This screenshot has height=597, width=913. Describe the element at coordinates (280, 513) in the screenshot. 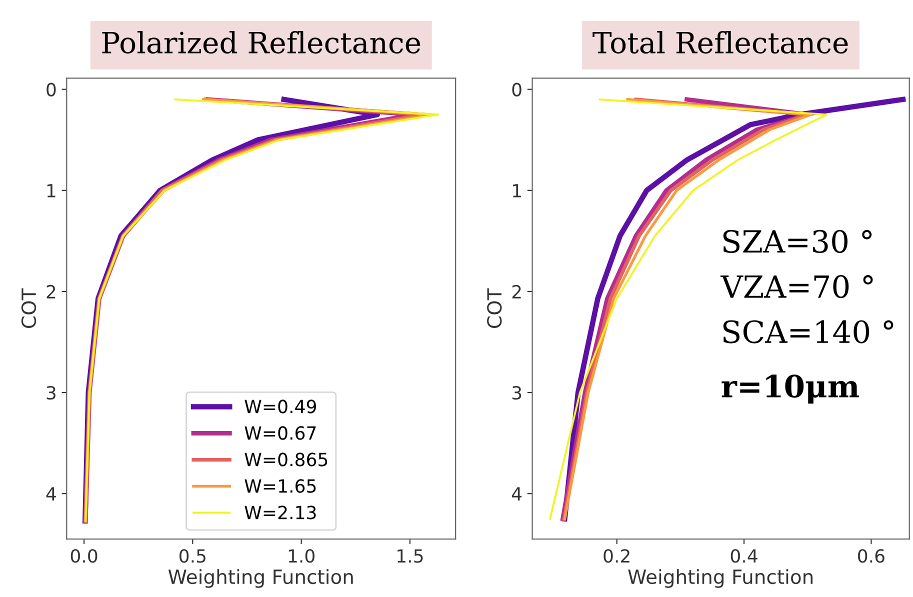

I see `legend-label: W=2.13` at that location.